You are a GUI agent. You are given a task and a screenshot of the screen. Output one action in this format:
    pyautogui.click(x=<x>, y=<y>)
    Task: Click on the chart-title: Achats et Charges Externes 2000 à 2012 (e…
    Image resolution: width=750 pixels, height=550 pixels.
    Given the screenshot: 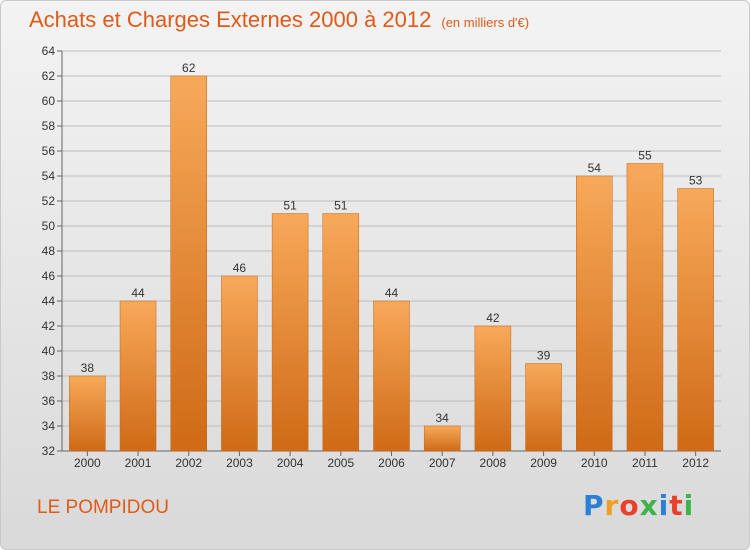 What is the action you would take?
    pyautogui.click(x=279, y=20)
    